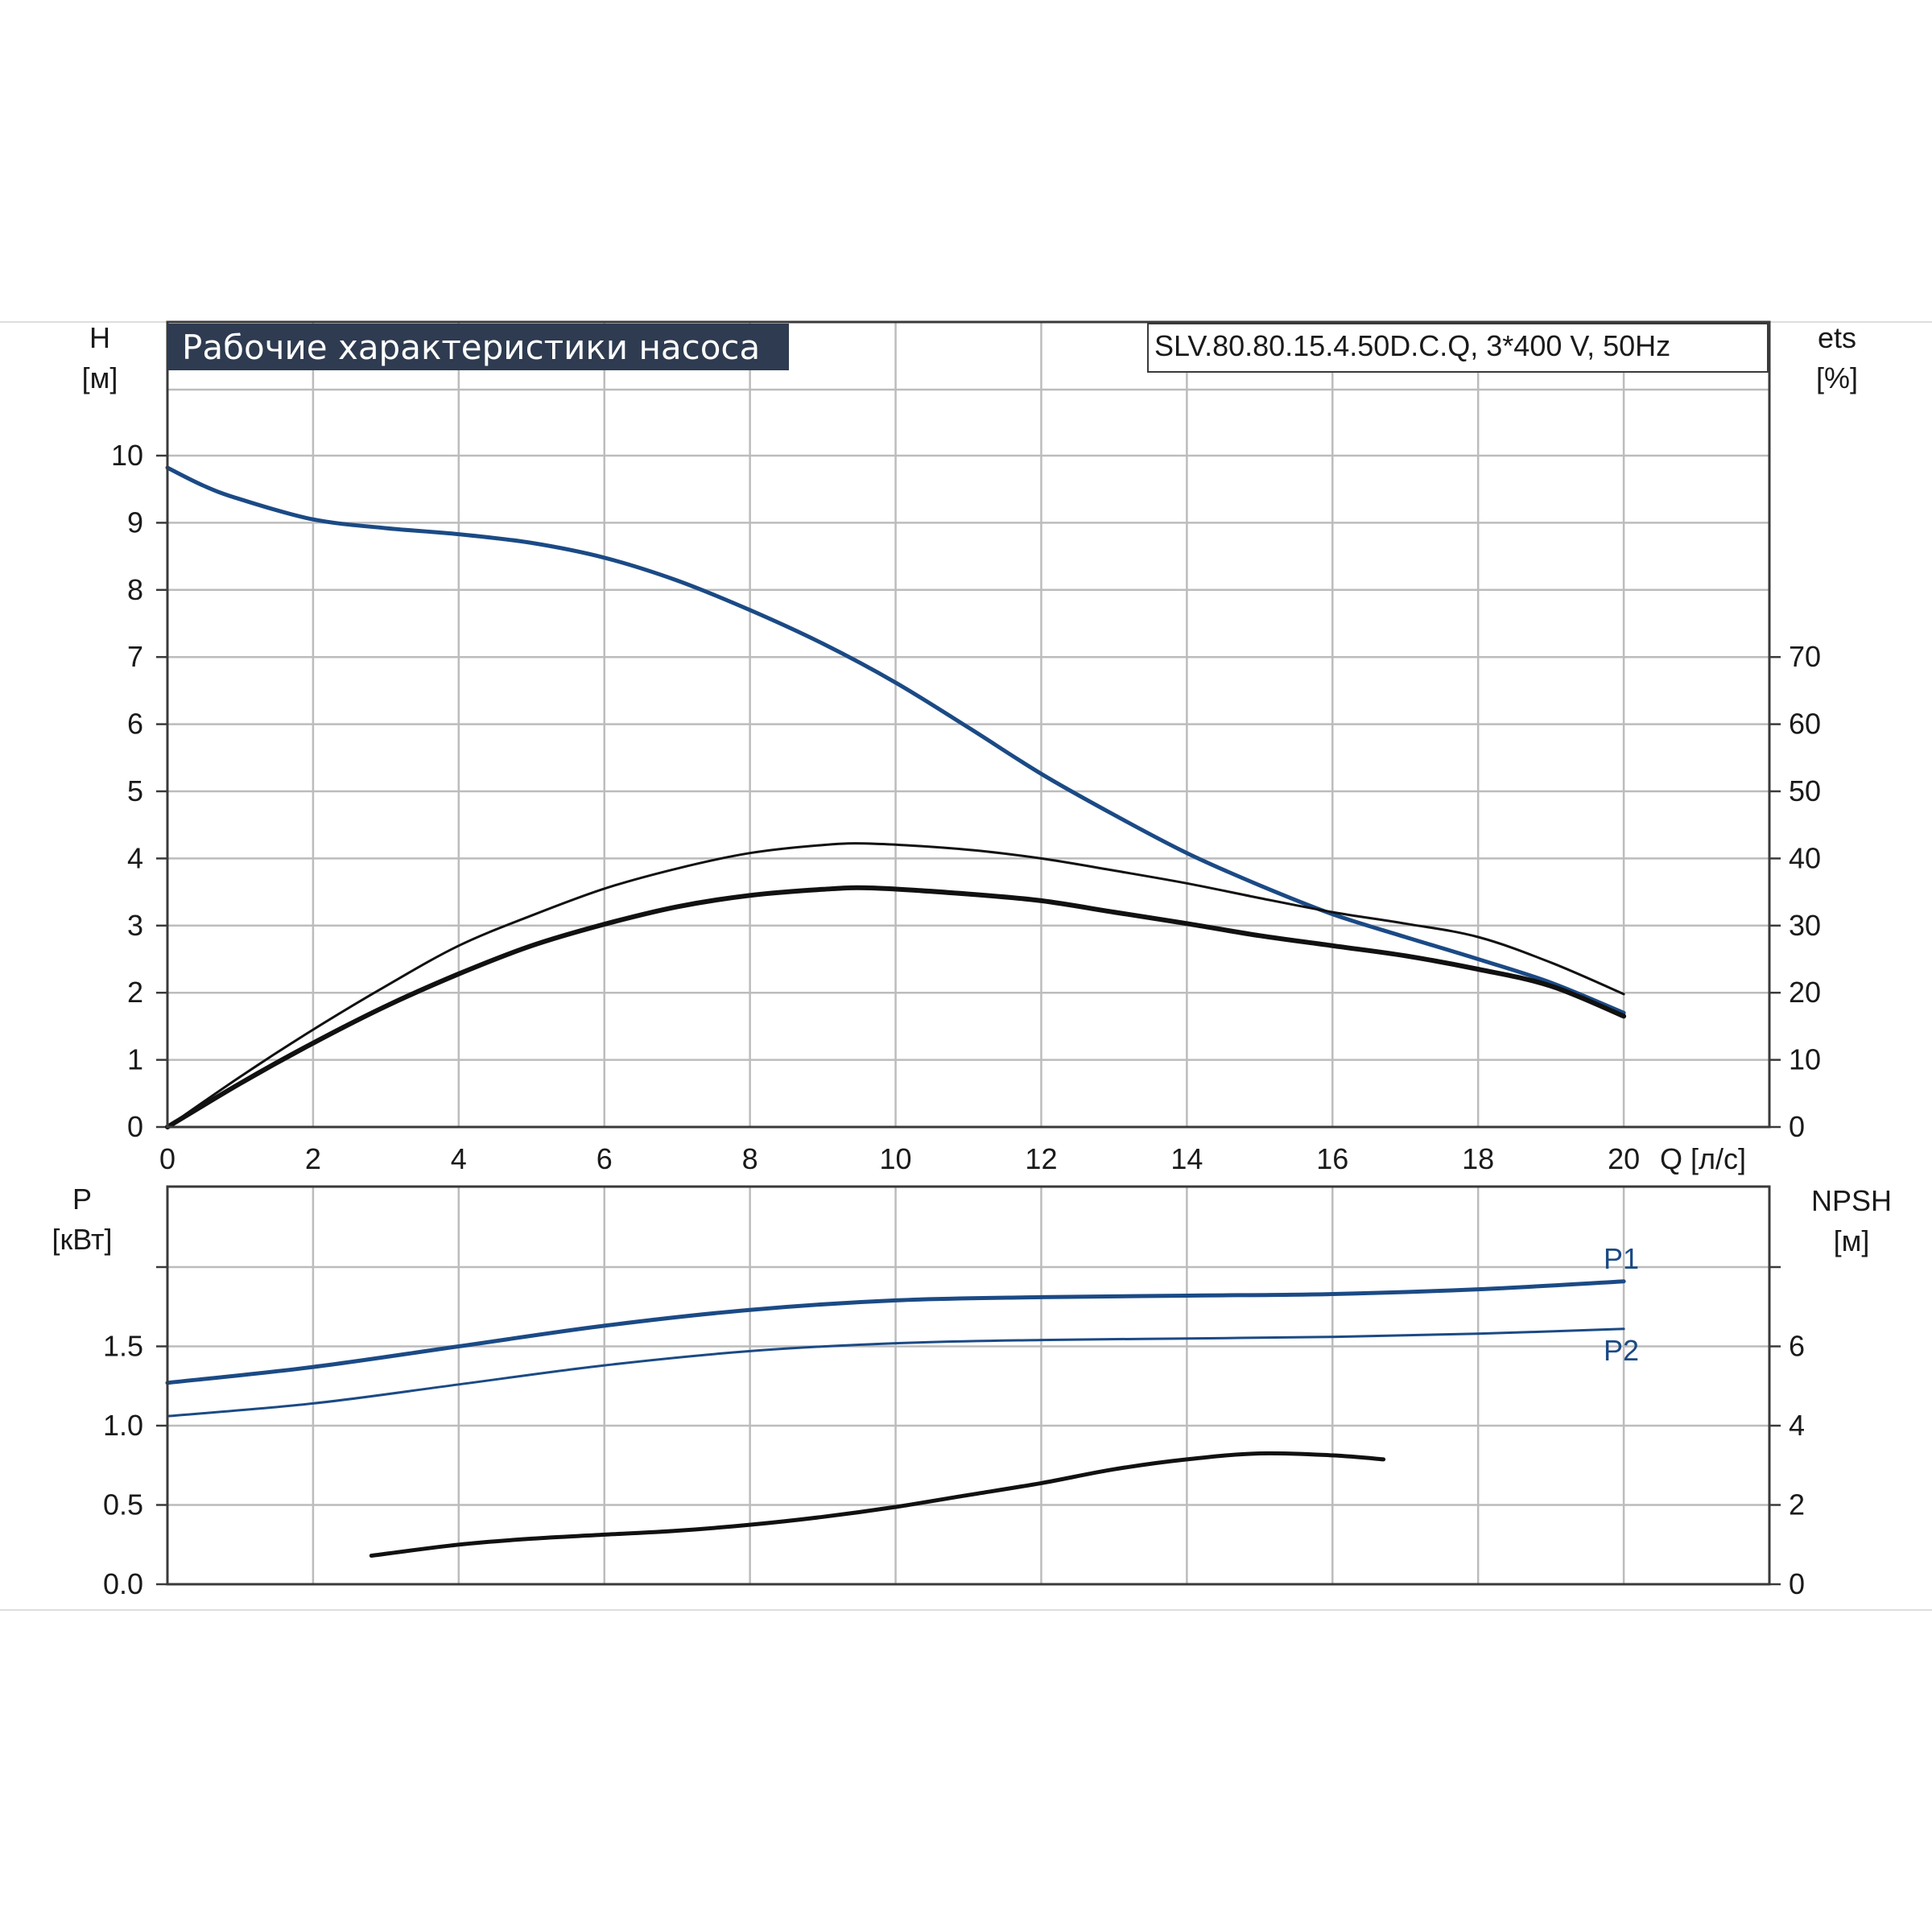 The image size is (1932, 1932). I want to click on eta-tick-label: 50, so click(1805, 790).